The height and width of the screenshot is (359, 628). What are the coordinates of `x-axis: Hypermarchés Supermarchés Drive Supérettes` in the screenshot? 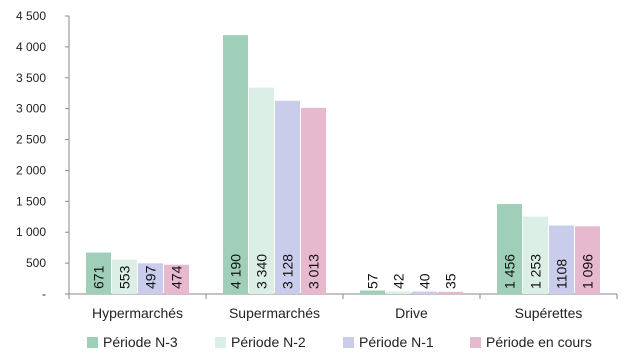 It's located at (343, 307).